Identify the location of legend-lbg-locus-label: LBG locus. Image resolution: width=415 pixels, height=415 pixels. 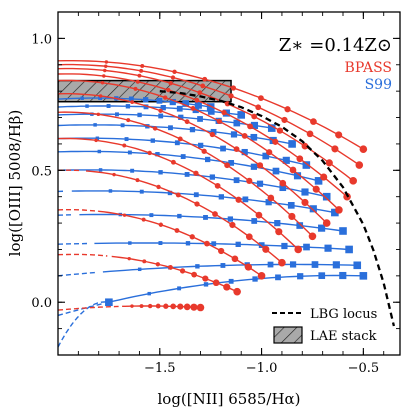
(343, 314).